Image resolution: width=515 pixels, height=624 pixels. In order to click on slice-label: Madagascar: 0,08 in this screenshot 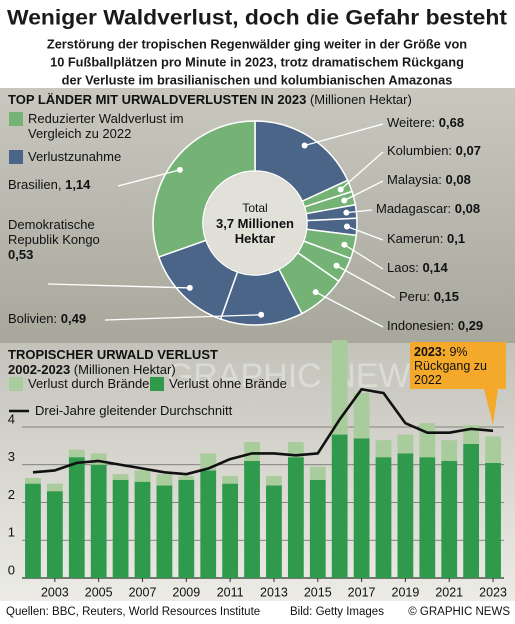, I will do `click(438, 208)`.